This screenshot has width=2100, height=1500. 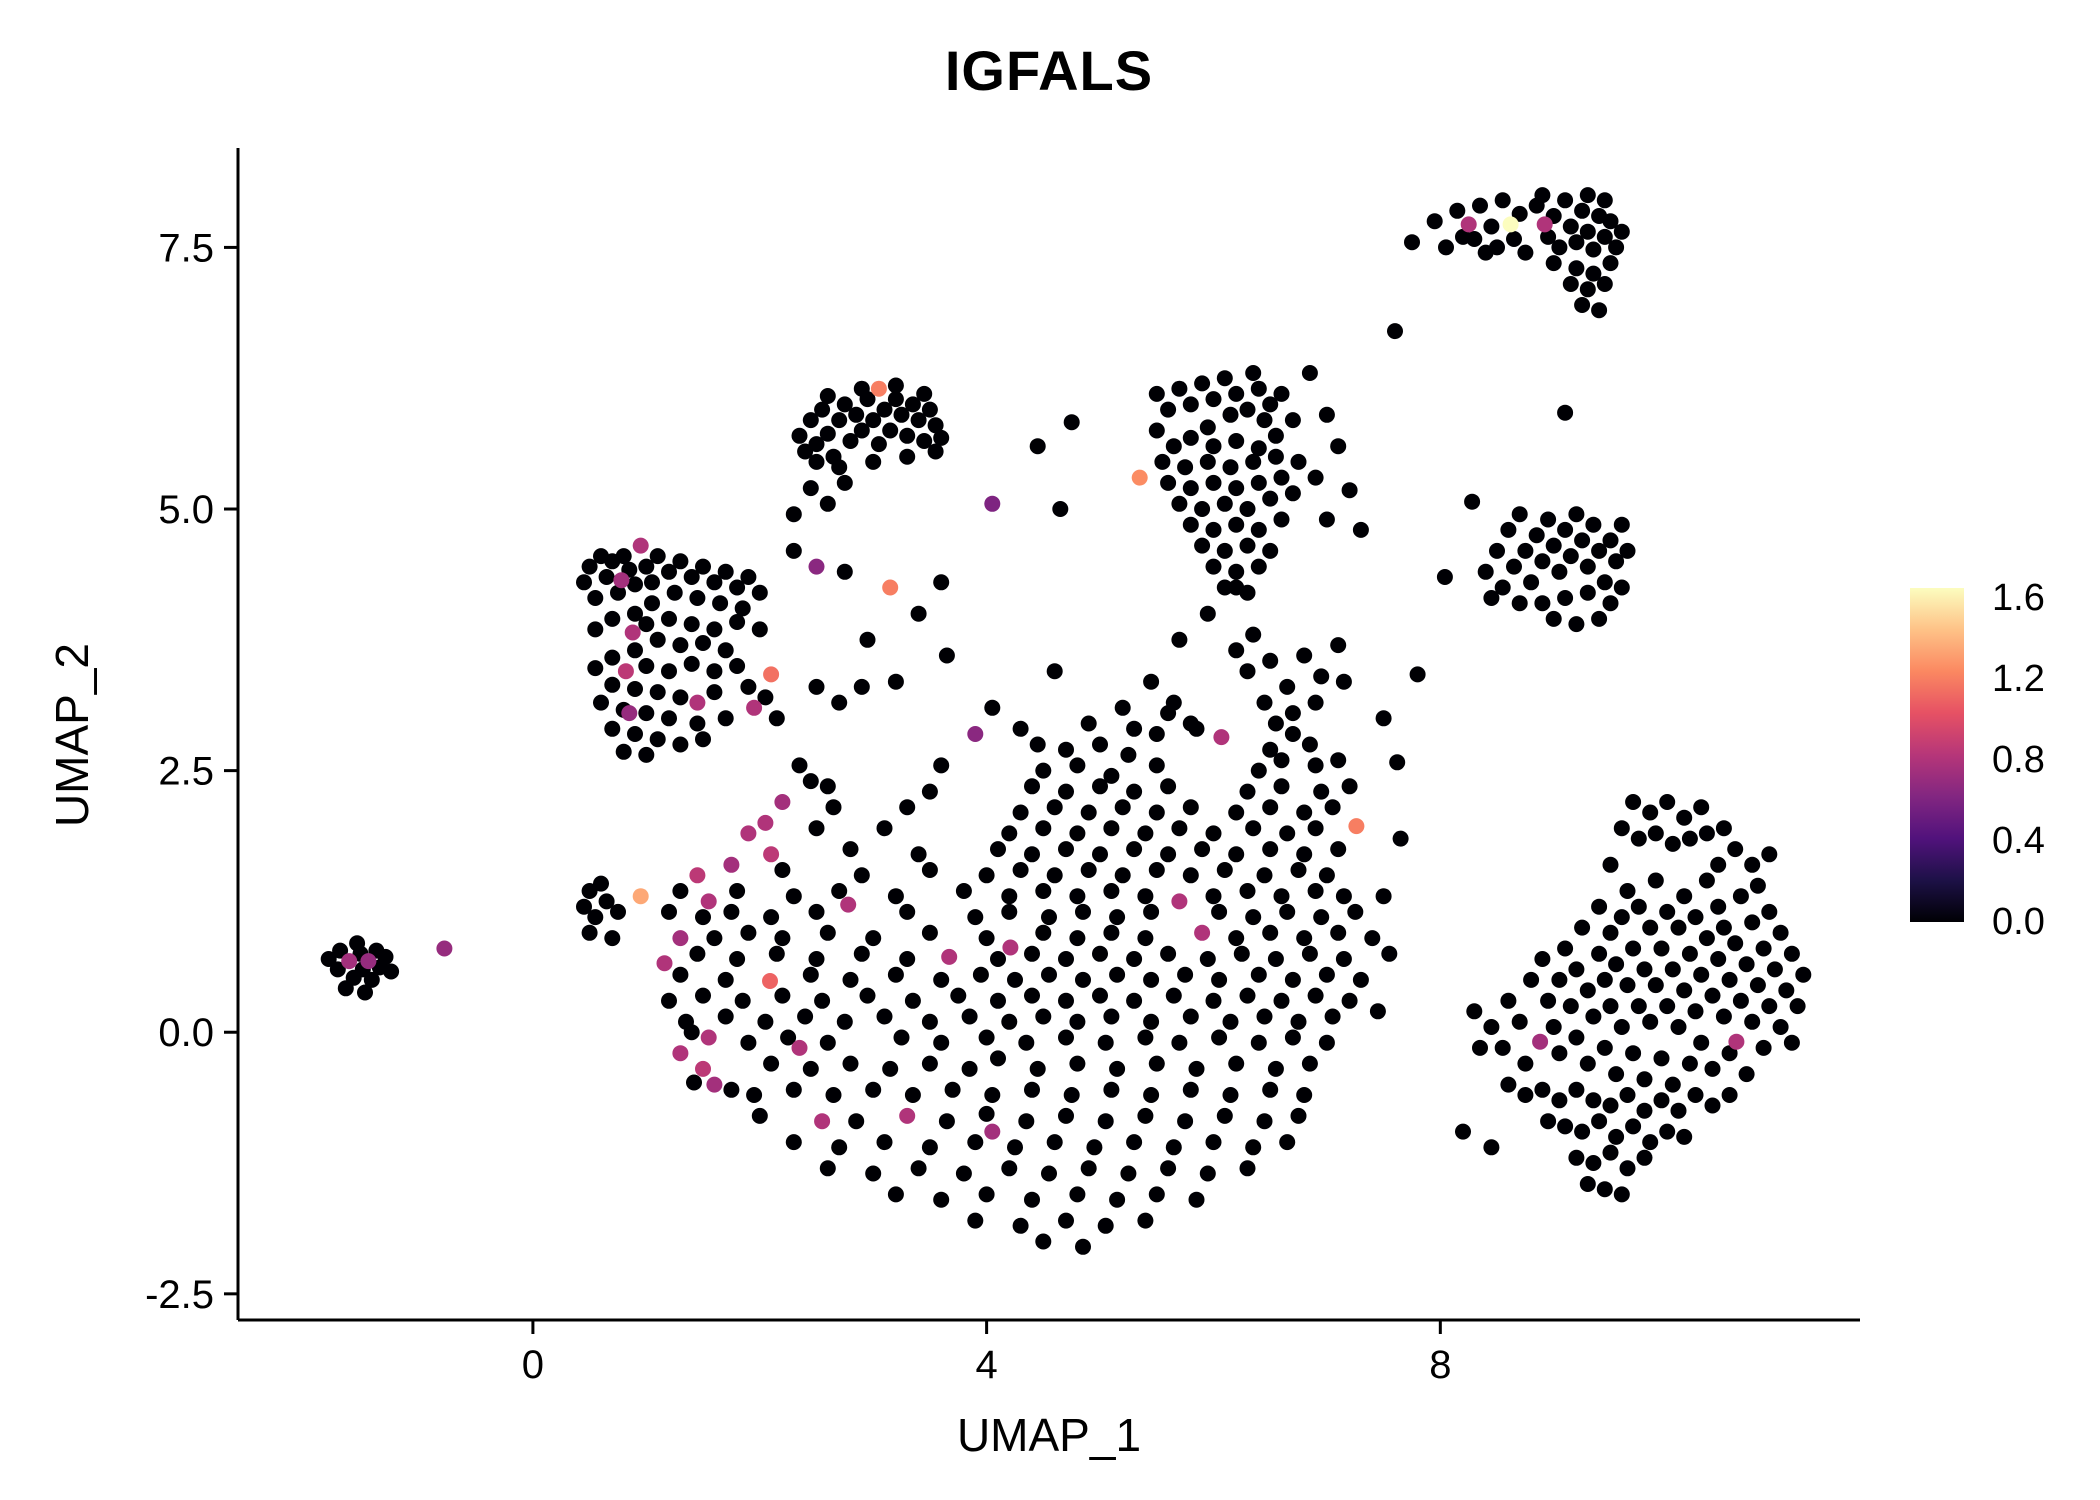 What do you see at coordinates (186, 1033) in the screenshot?
I see `y-tick-label: 0.0` at bounding box center [186, 1033].